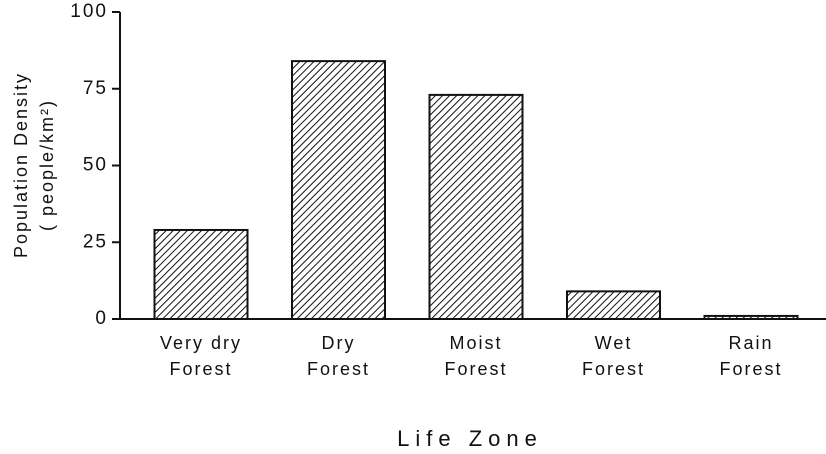 This screenshot has height=454, width=826. I want to click on y-axis-label: Population Density, so click(21, 165).